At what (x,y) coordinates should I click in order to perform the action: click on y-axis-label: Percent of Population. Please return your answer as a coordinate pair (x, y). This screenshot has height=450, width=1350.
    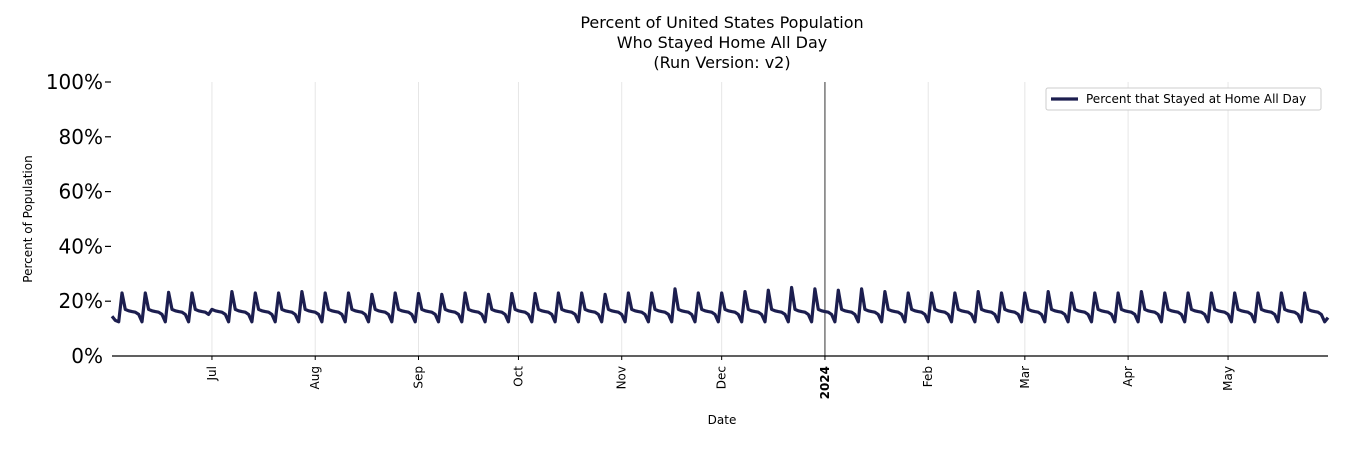
    Looking at the image, I should click on (28, 218).